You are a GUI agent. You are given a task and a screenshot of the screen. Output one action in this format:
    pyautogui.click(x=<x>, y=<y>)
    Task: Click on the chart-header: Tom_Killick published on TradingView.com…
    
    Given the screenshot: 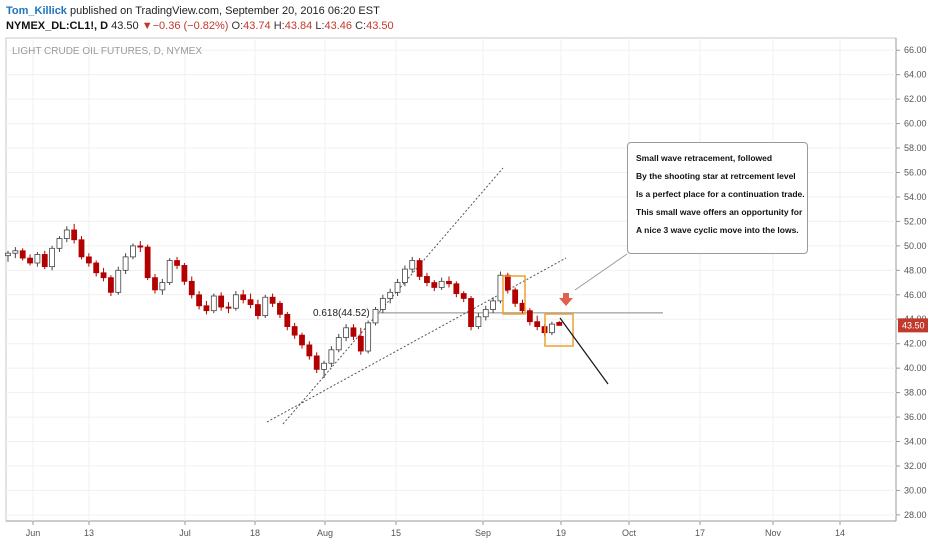 What is the action you would take?
    pyautogui.click(x=466, y=19)
    